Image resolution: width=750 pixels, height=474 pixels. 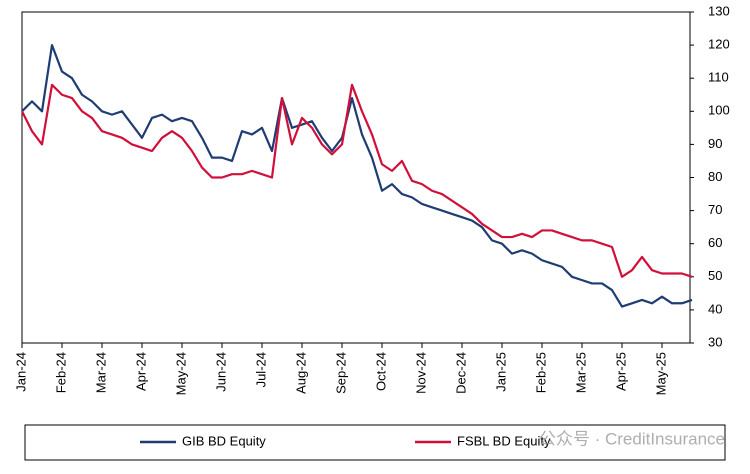 I want to click on y-tick-label: 80, so click(x=715, y=176).